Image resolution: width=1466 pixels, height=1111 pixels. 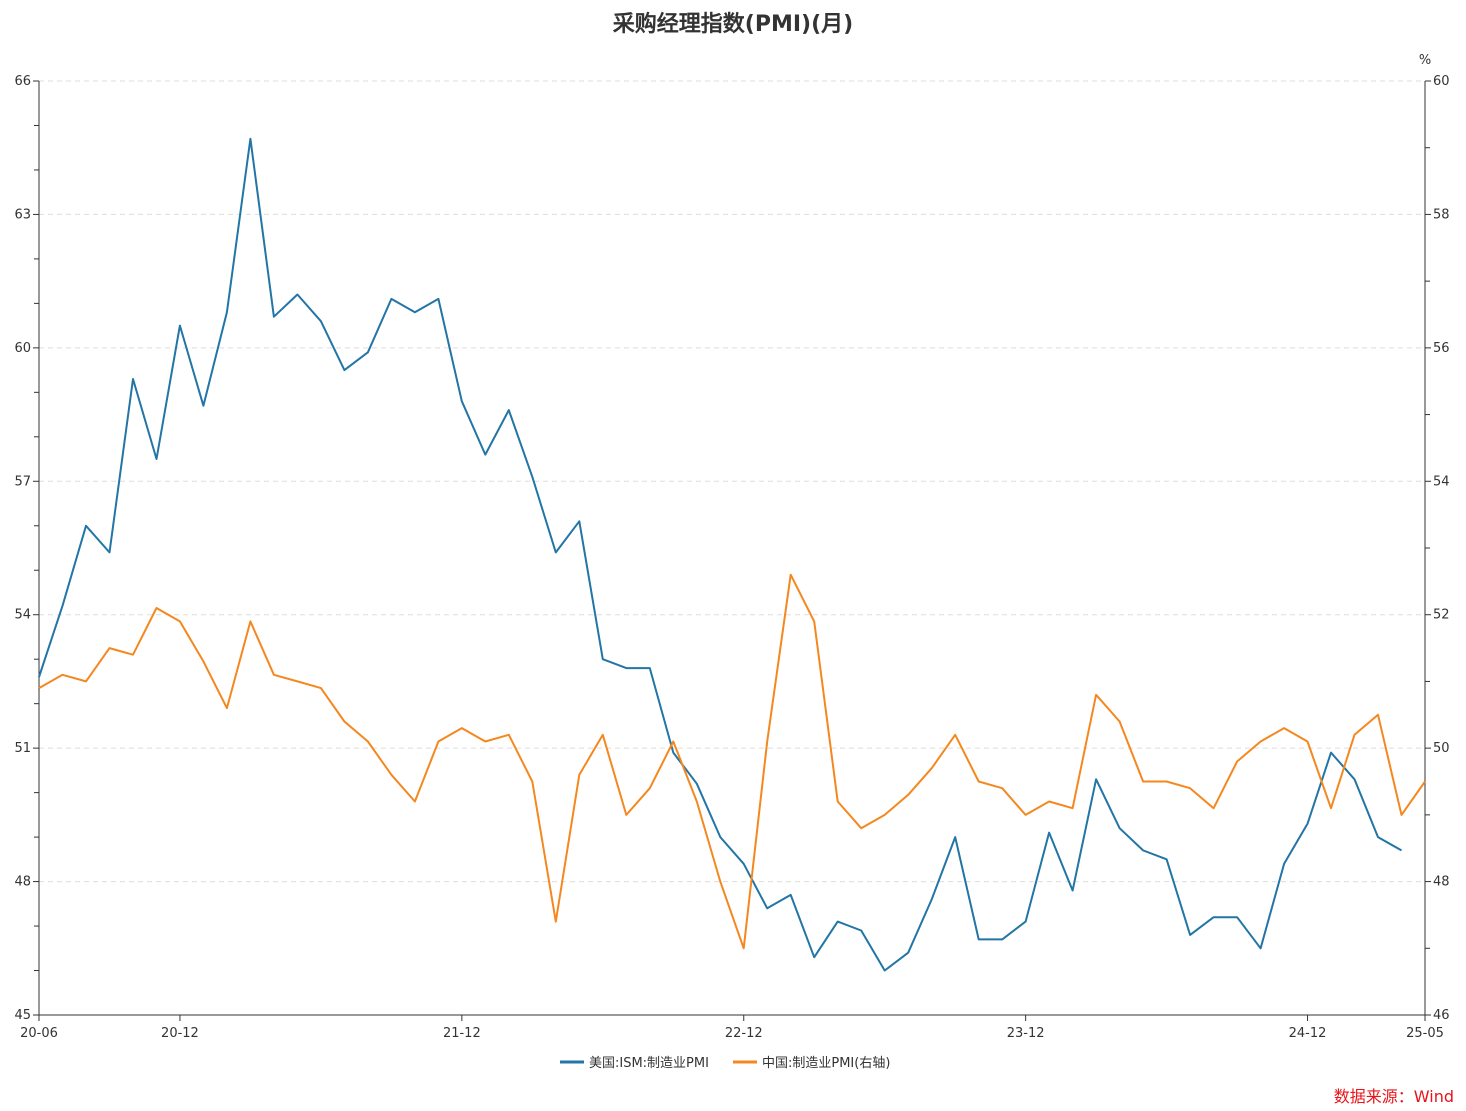 What do you see at coordinates (22, 615) in the screenshot?
I see `left-axis-tick-label: 54` at bounding box center [22, 615].